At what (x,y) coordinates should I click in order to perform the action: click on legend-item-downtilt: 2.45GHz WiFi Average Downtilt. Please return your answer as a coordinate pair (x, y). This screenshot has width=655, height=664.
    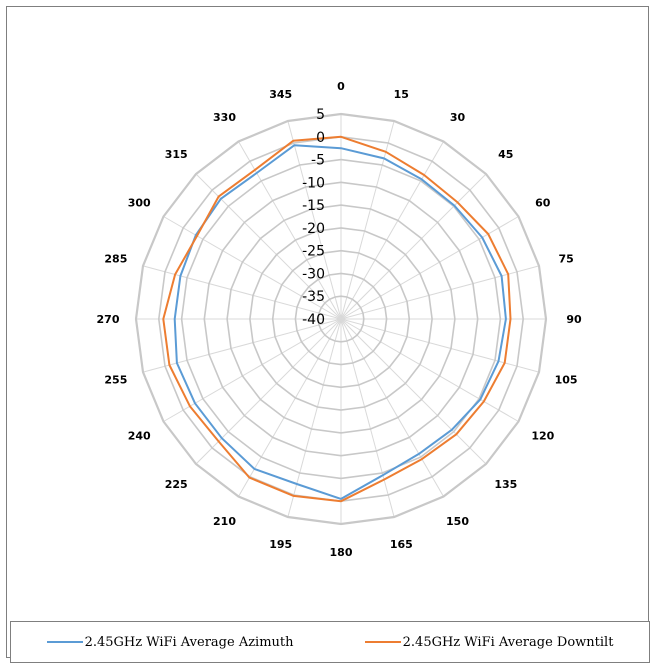
    Looking at the image, I should click on (489, 642).